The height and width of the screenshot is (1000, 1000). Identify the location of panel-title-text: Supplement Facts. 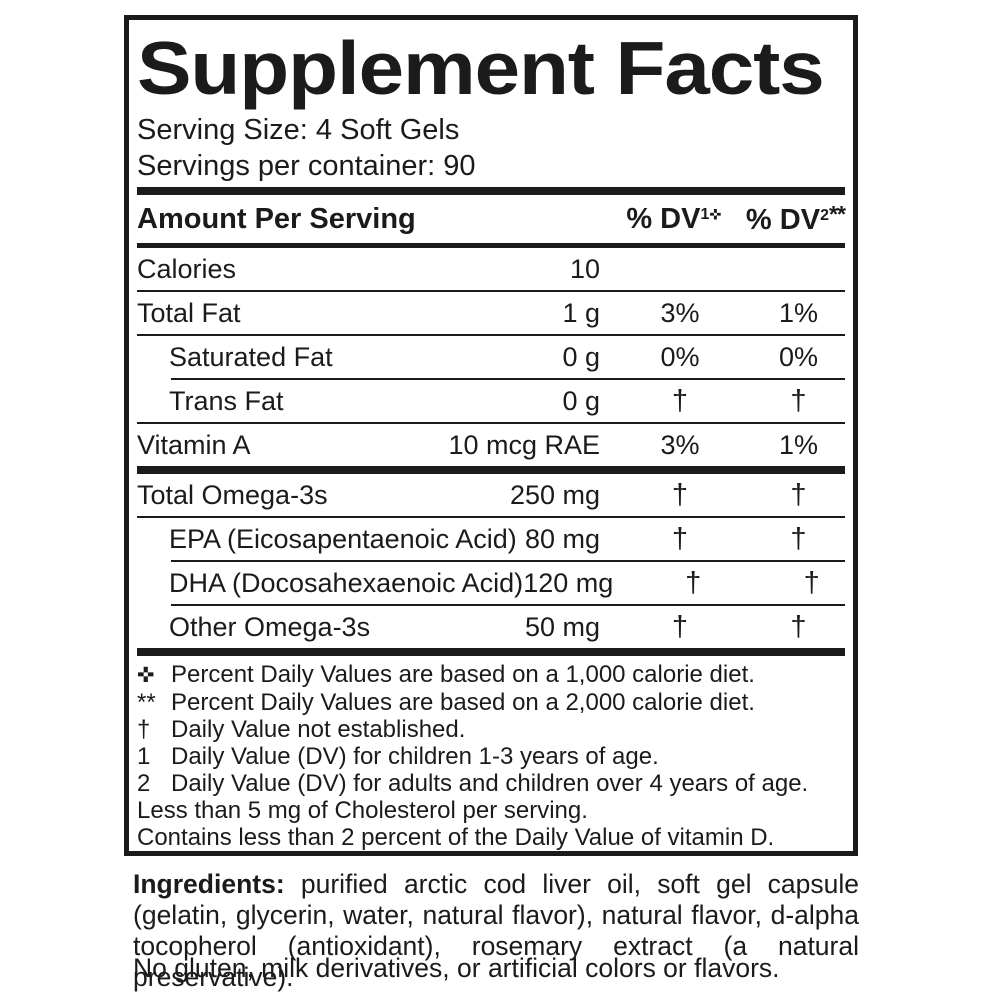
(481, 68).